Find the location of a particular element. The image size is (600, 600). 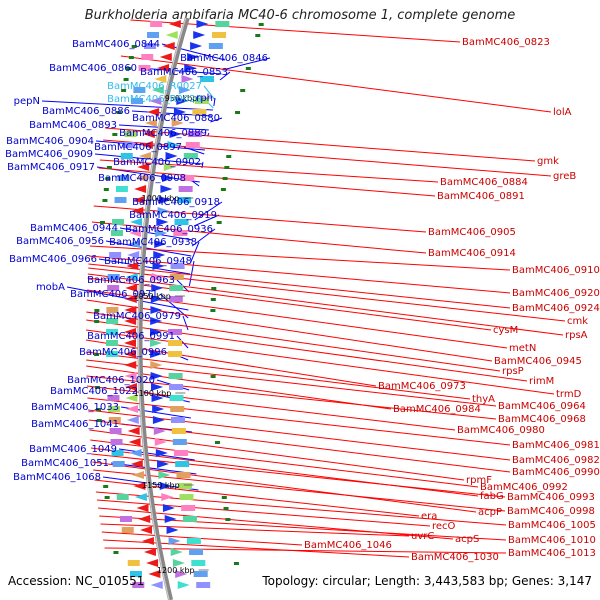

right-gene-label: thyA is located at coordinates (483, 399).